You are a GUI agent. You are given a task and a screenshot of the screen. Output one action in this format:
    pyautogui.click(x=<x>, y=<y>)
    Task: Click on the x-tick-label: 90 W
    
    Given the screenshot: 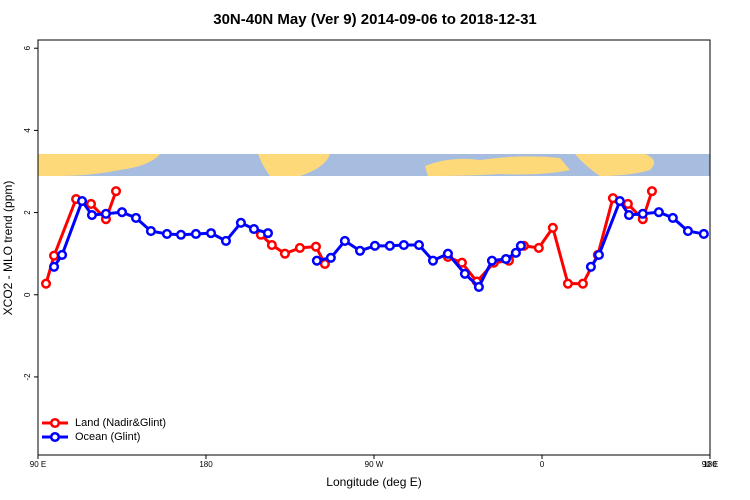 What is the action you would take?
    pyautogui.click(x=374, y=464)
    